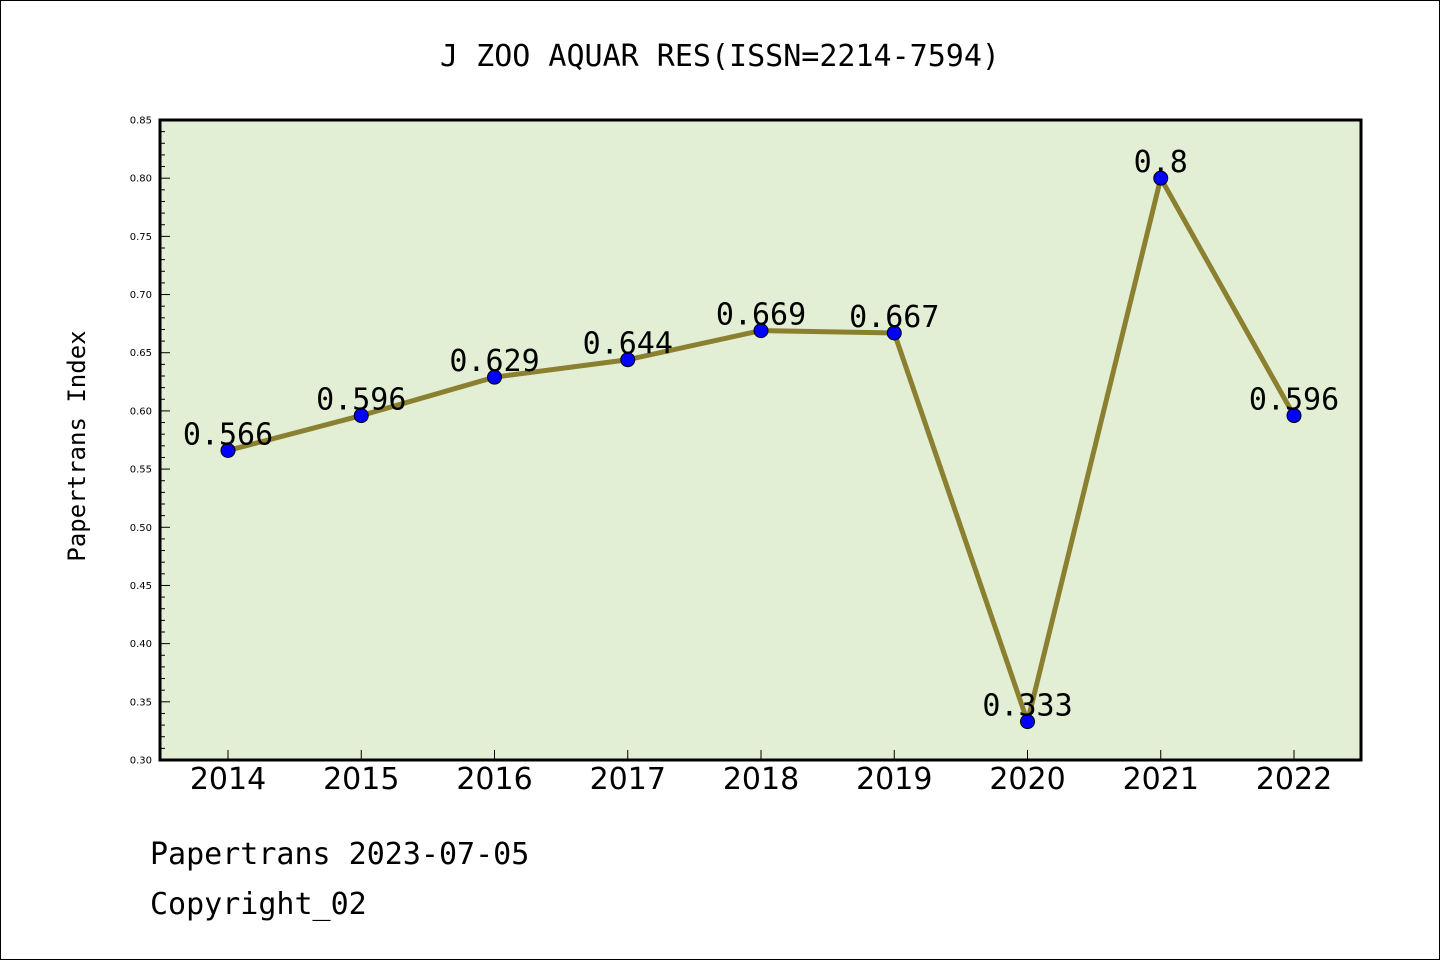  I want to click on y-tick-label: 0.65, so click(141, 353).